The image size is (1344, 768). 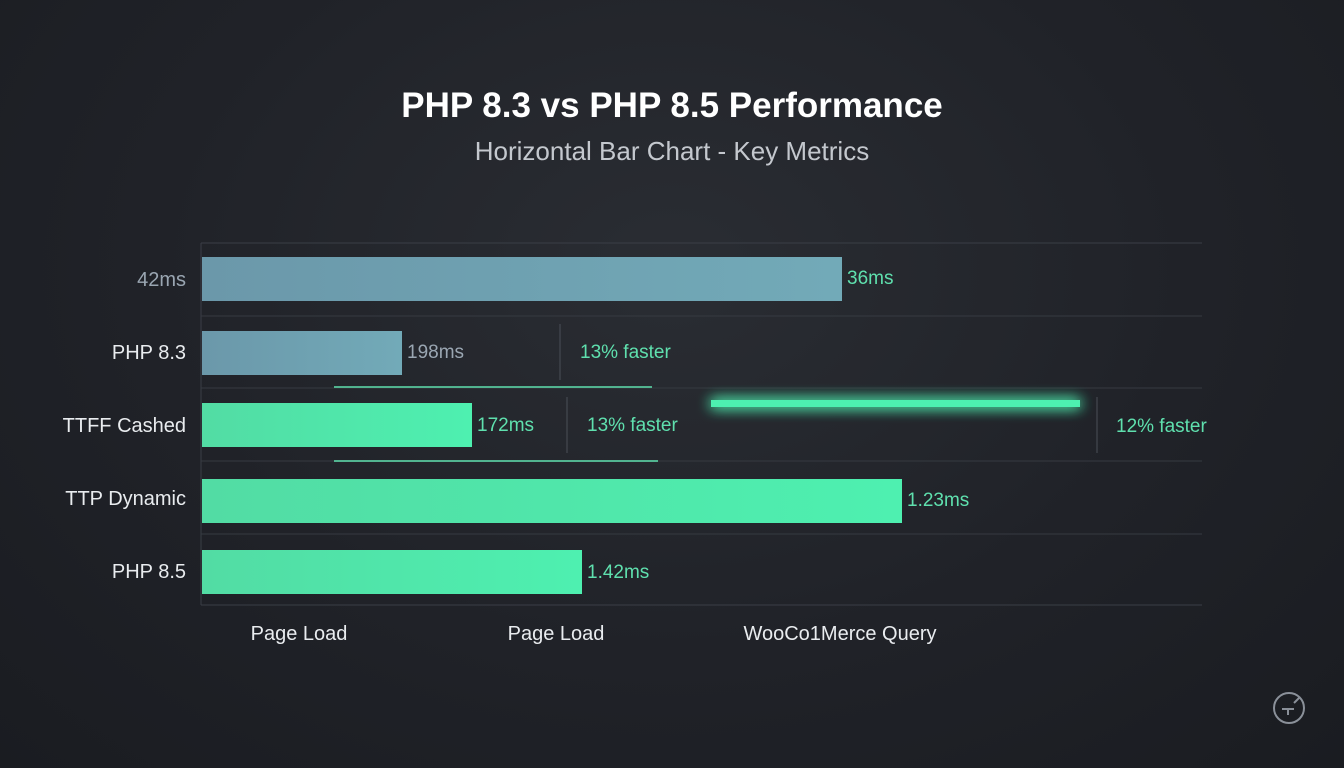 I want to click on chart-subtitle: Horizontal Bar Chart - Key Metrics, so click(x=672, y=151).